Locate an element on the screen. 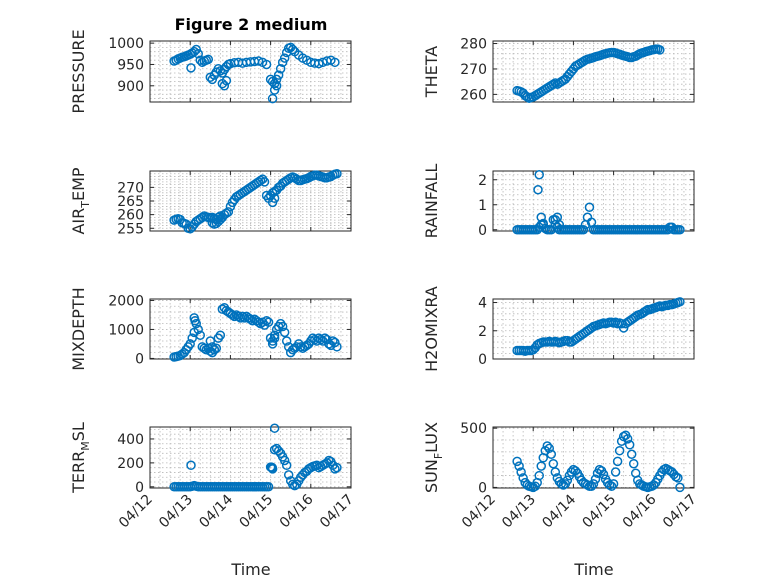  x-tick-label: 04/14 is located at coordinates (216, 511).